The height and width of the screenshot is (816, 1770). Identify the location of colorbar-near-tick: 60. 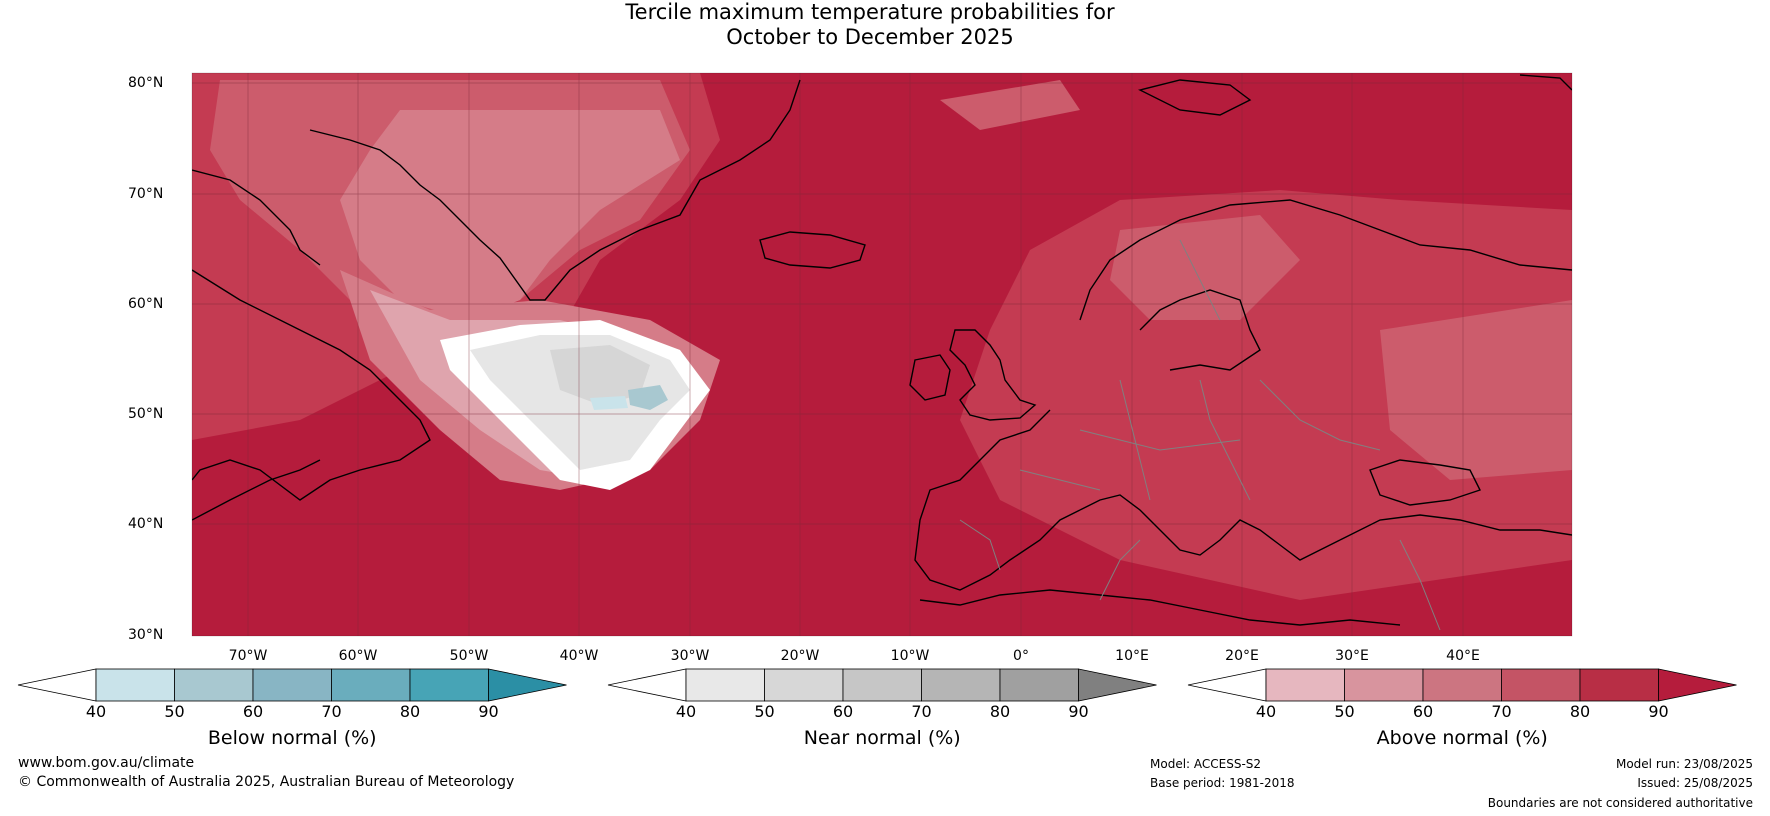
(843, 711).